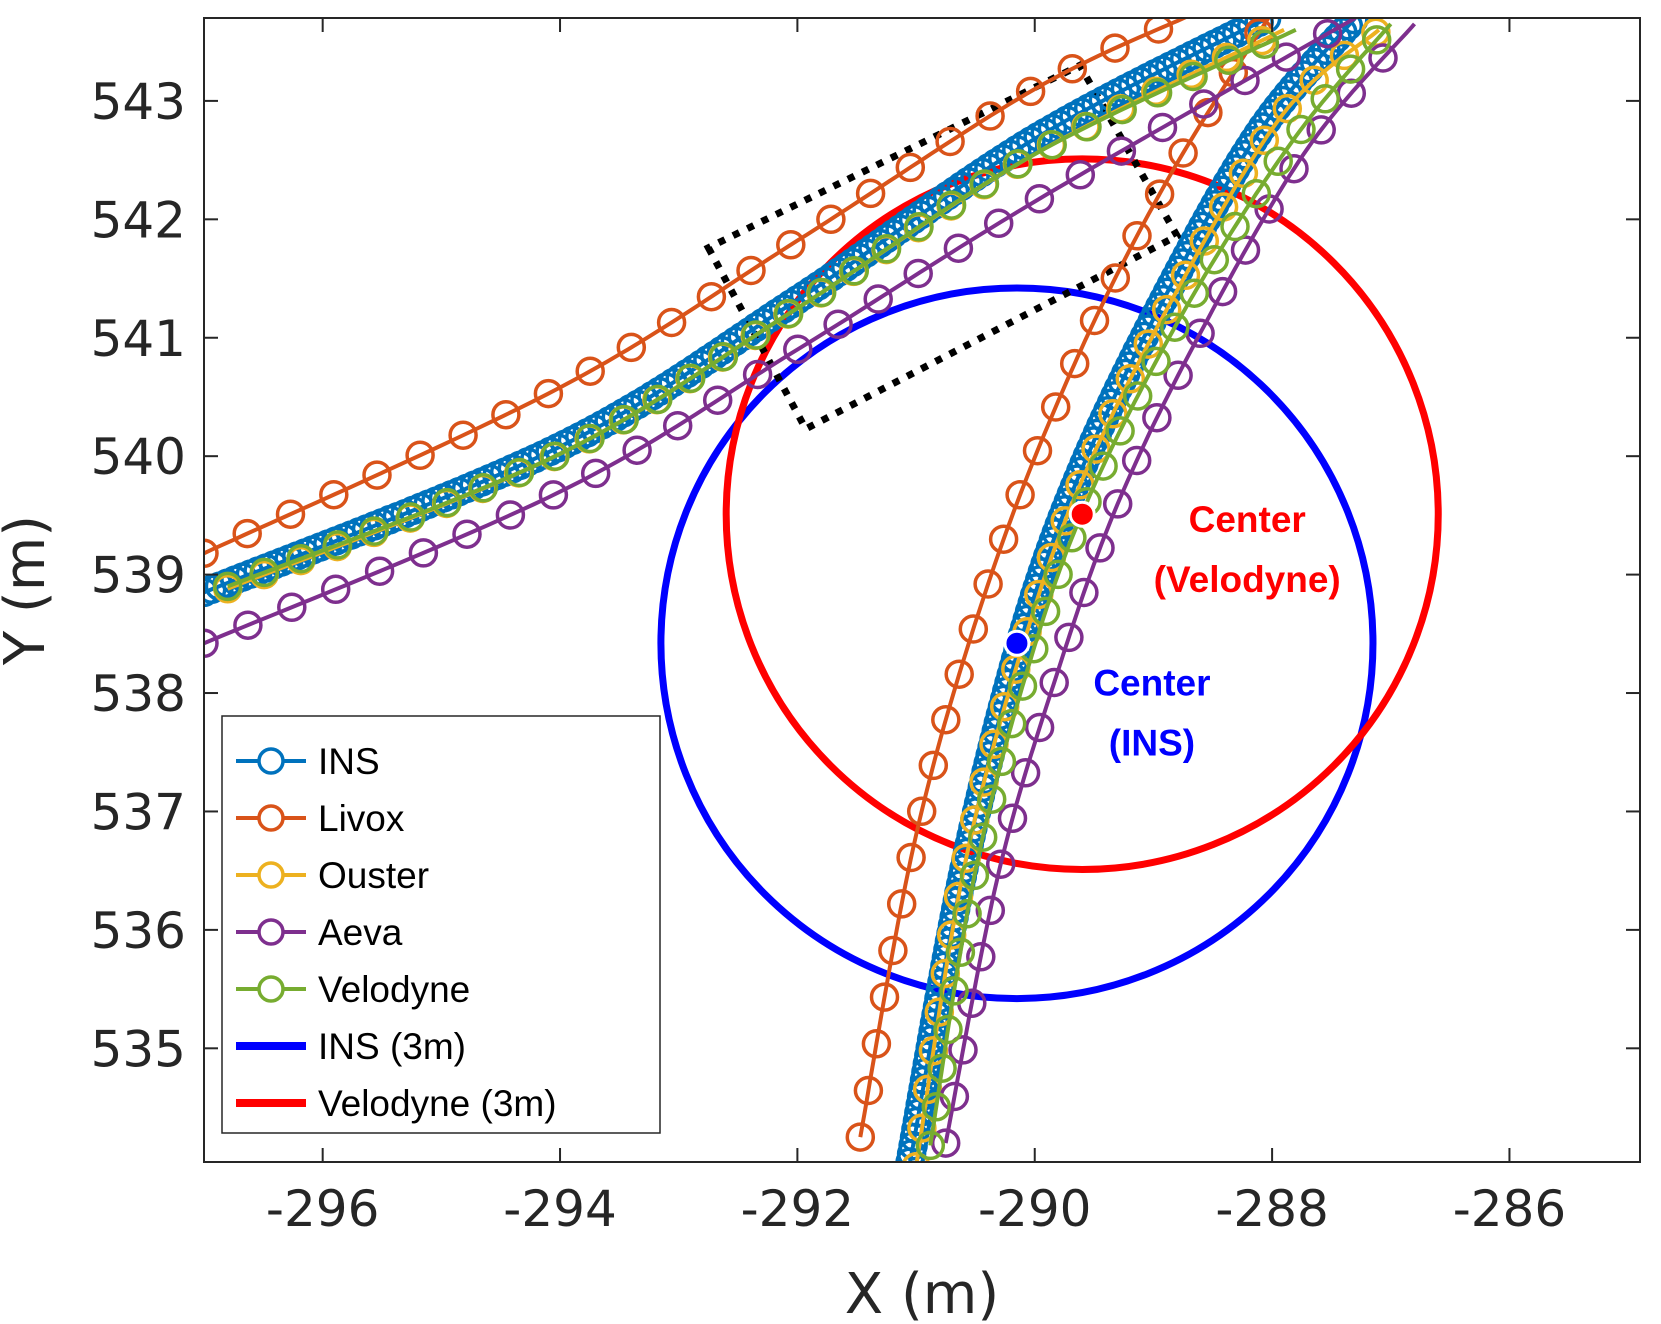 The height and width of the screenshot is (1324, 1661). I want to click on y-axis-label: Y (m), so click(29, 590).